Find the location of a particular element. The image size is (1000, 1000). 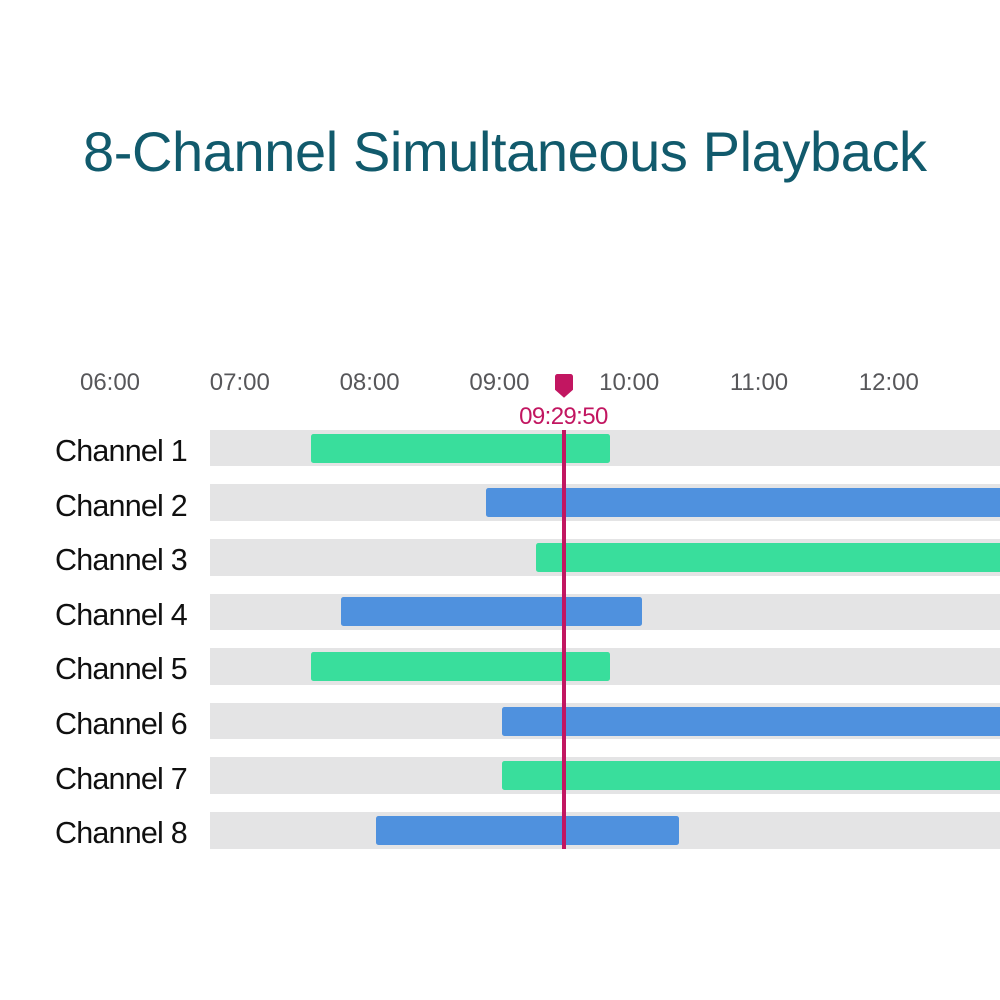

channel-label: Channel 2 is located at coordinates (121, 505).